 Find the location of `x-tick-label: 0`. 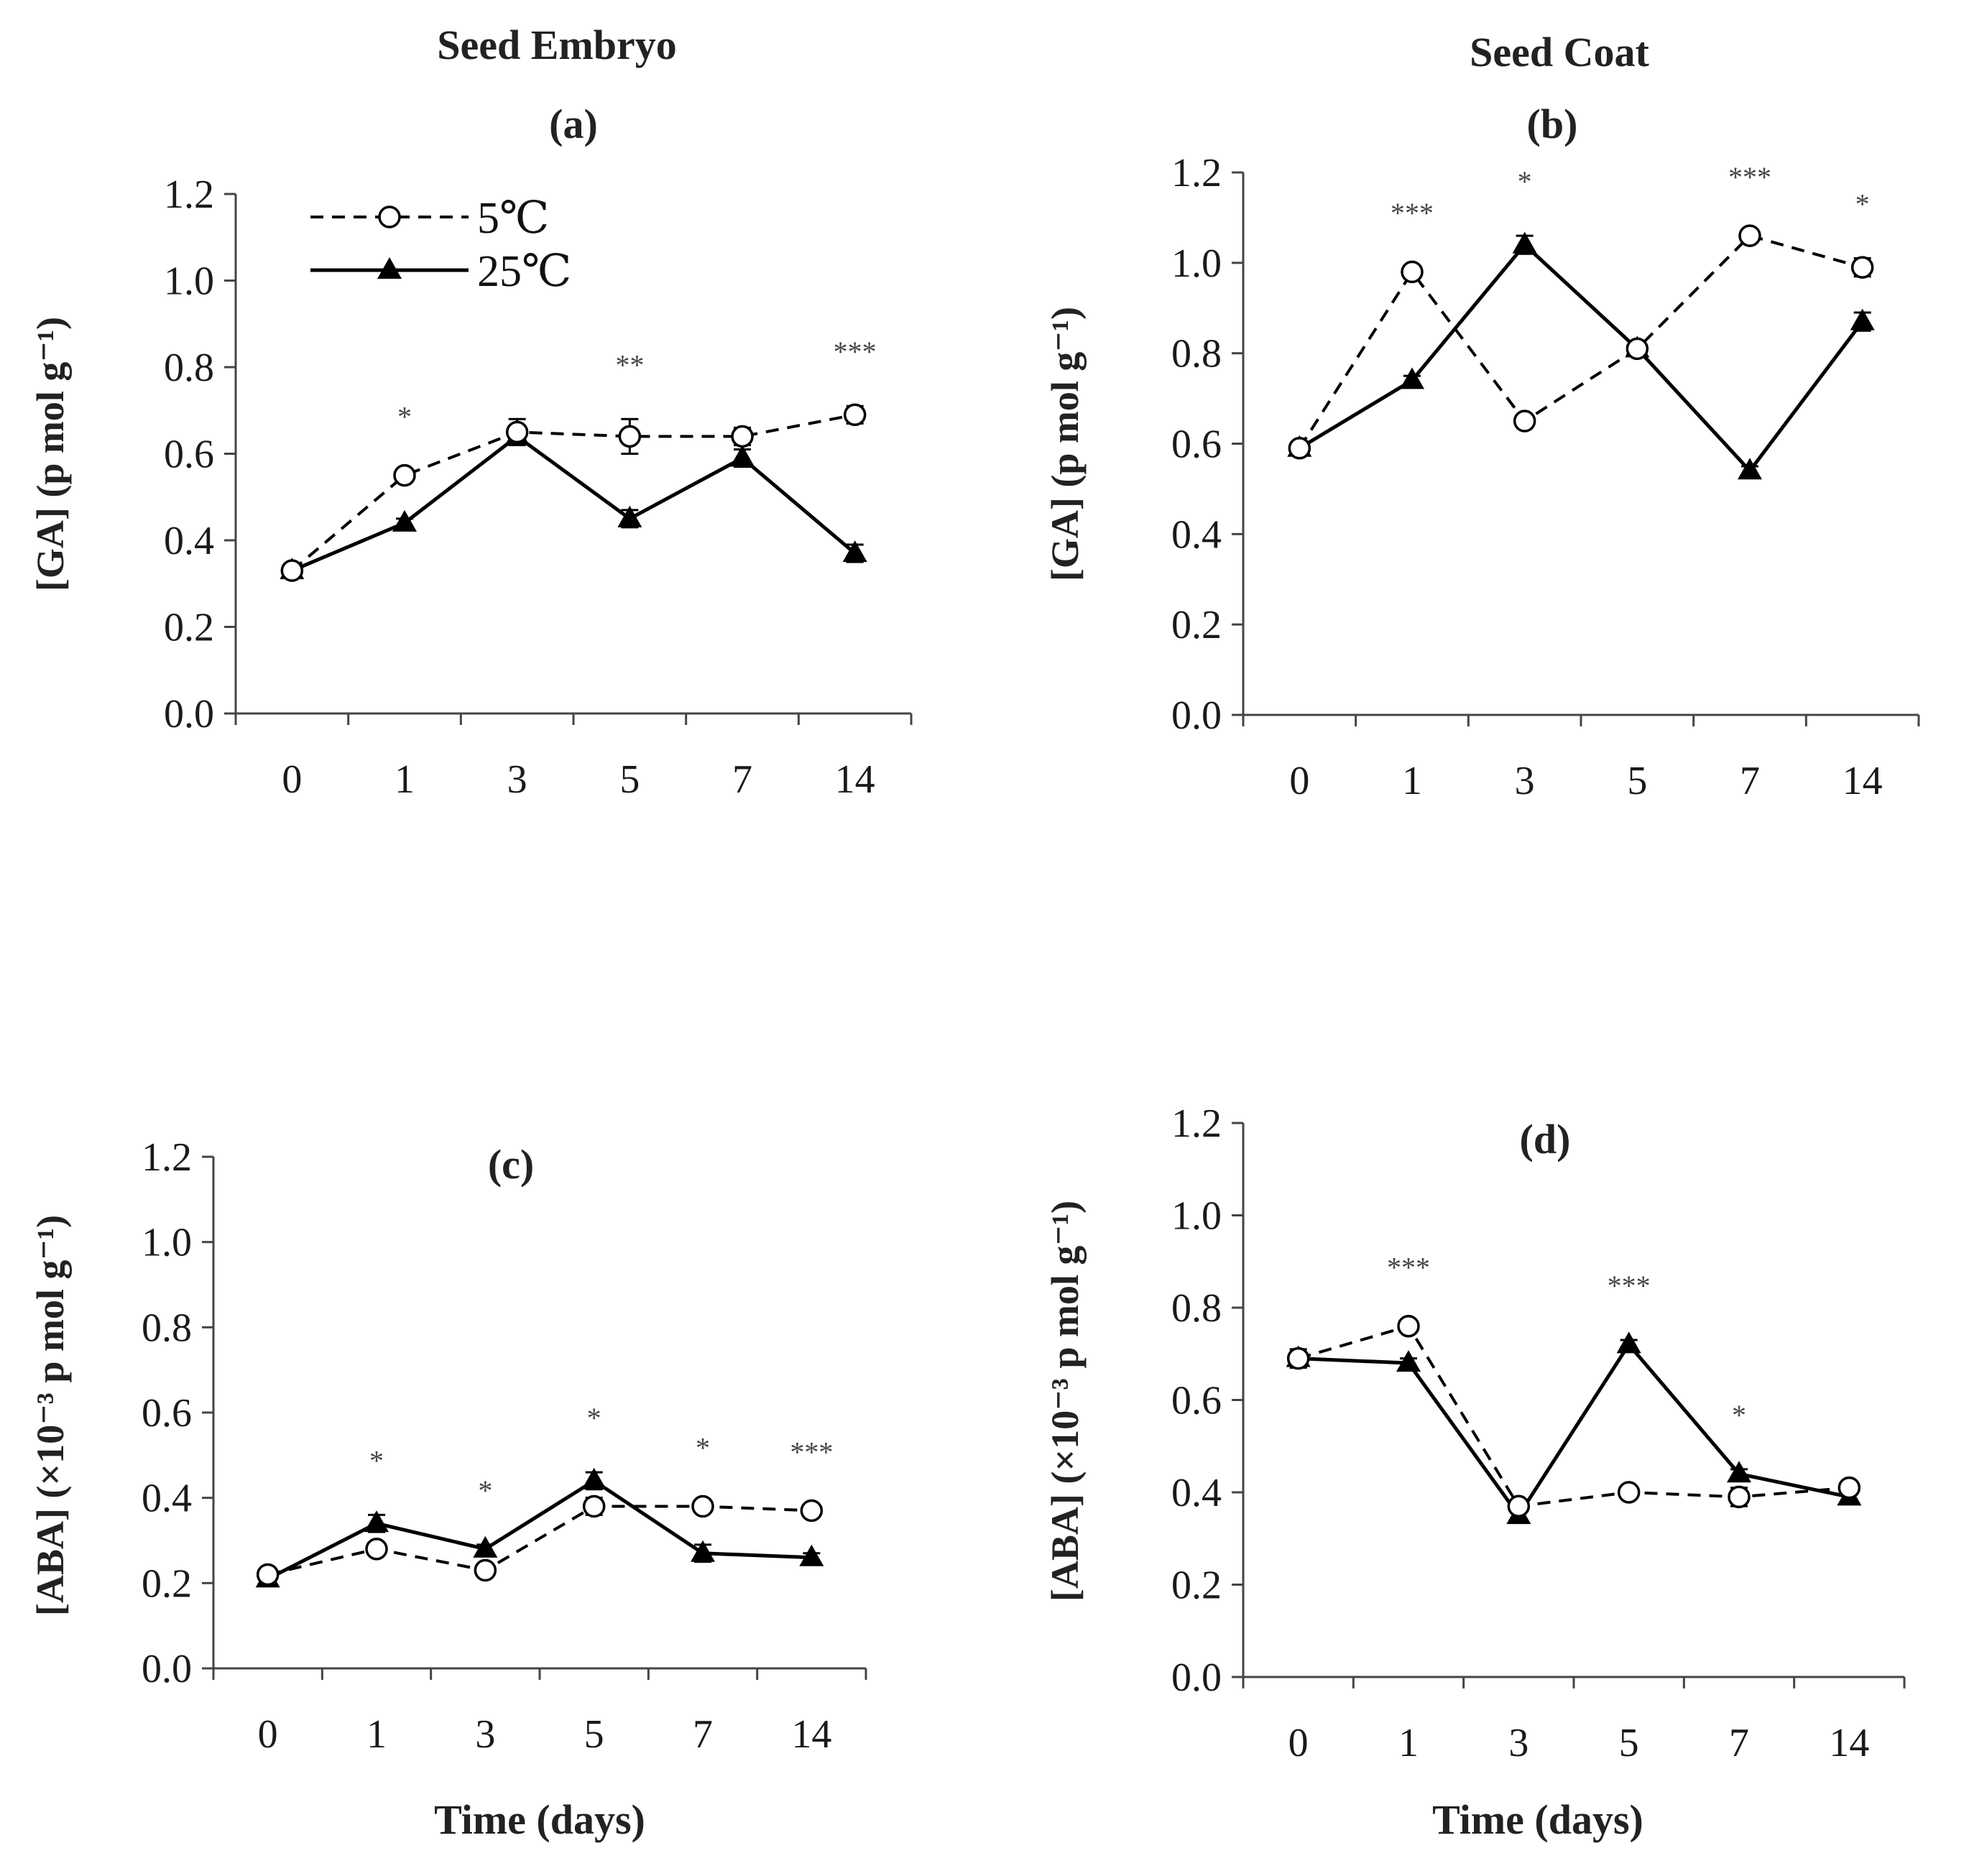

x-tick-label: 0 is located at coordinates (292, 780).